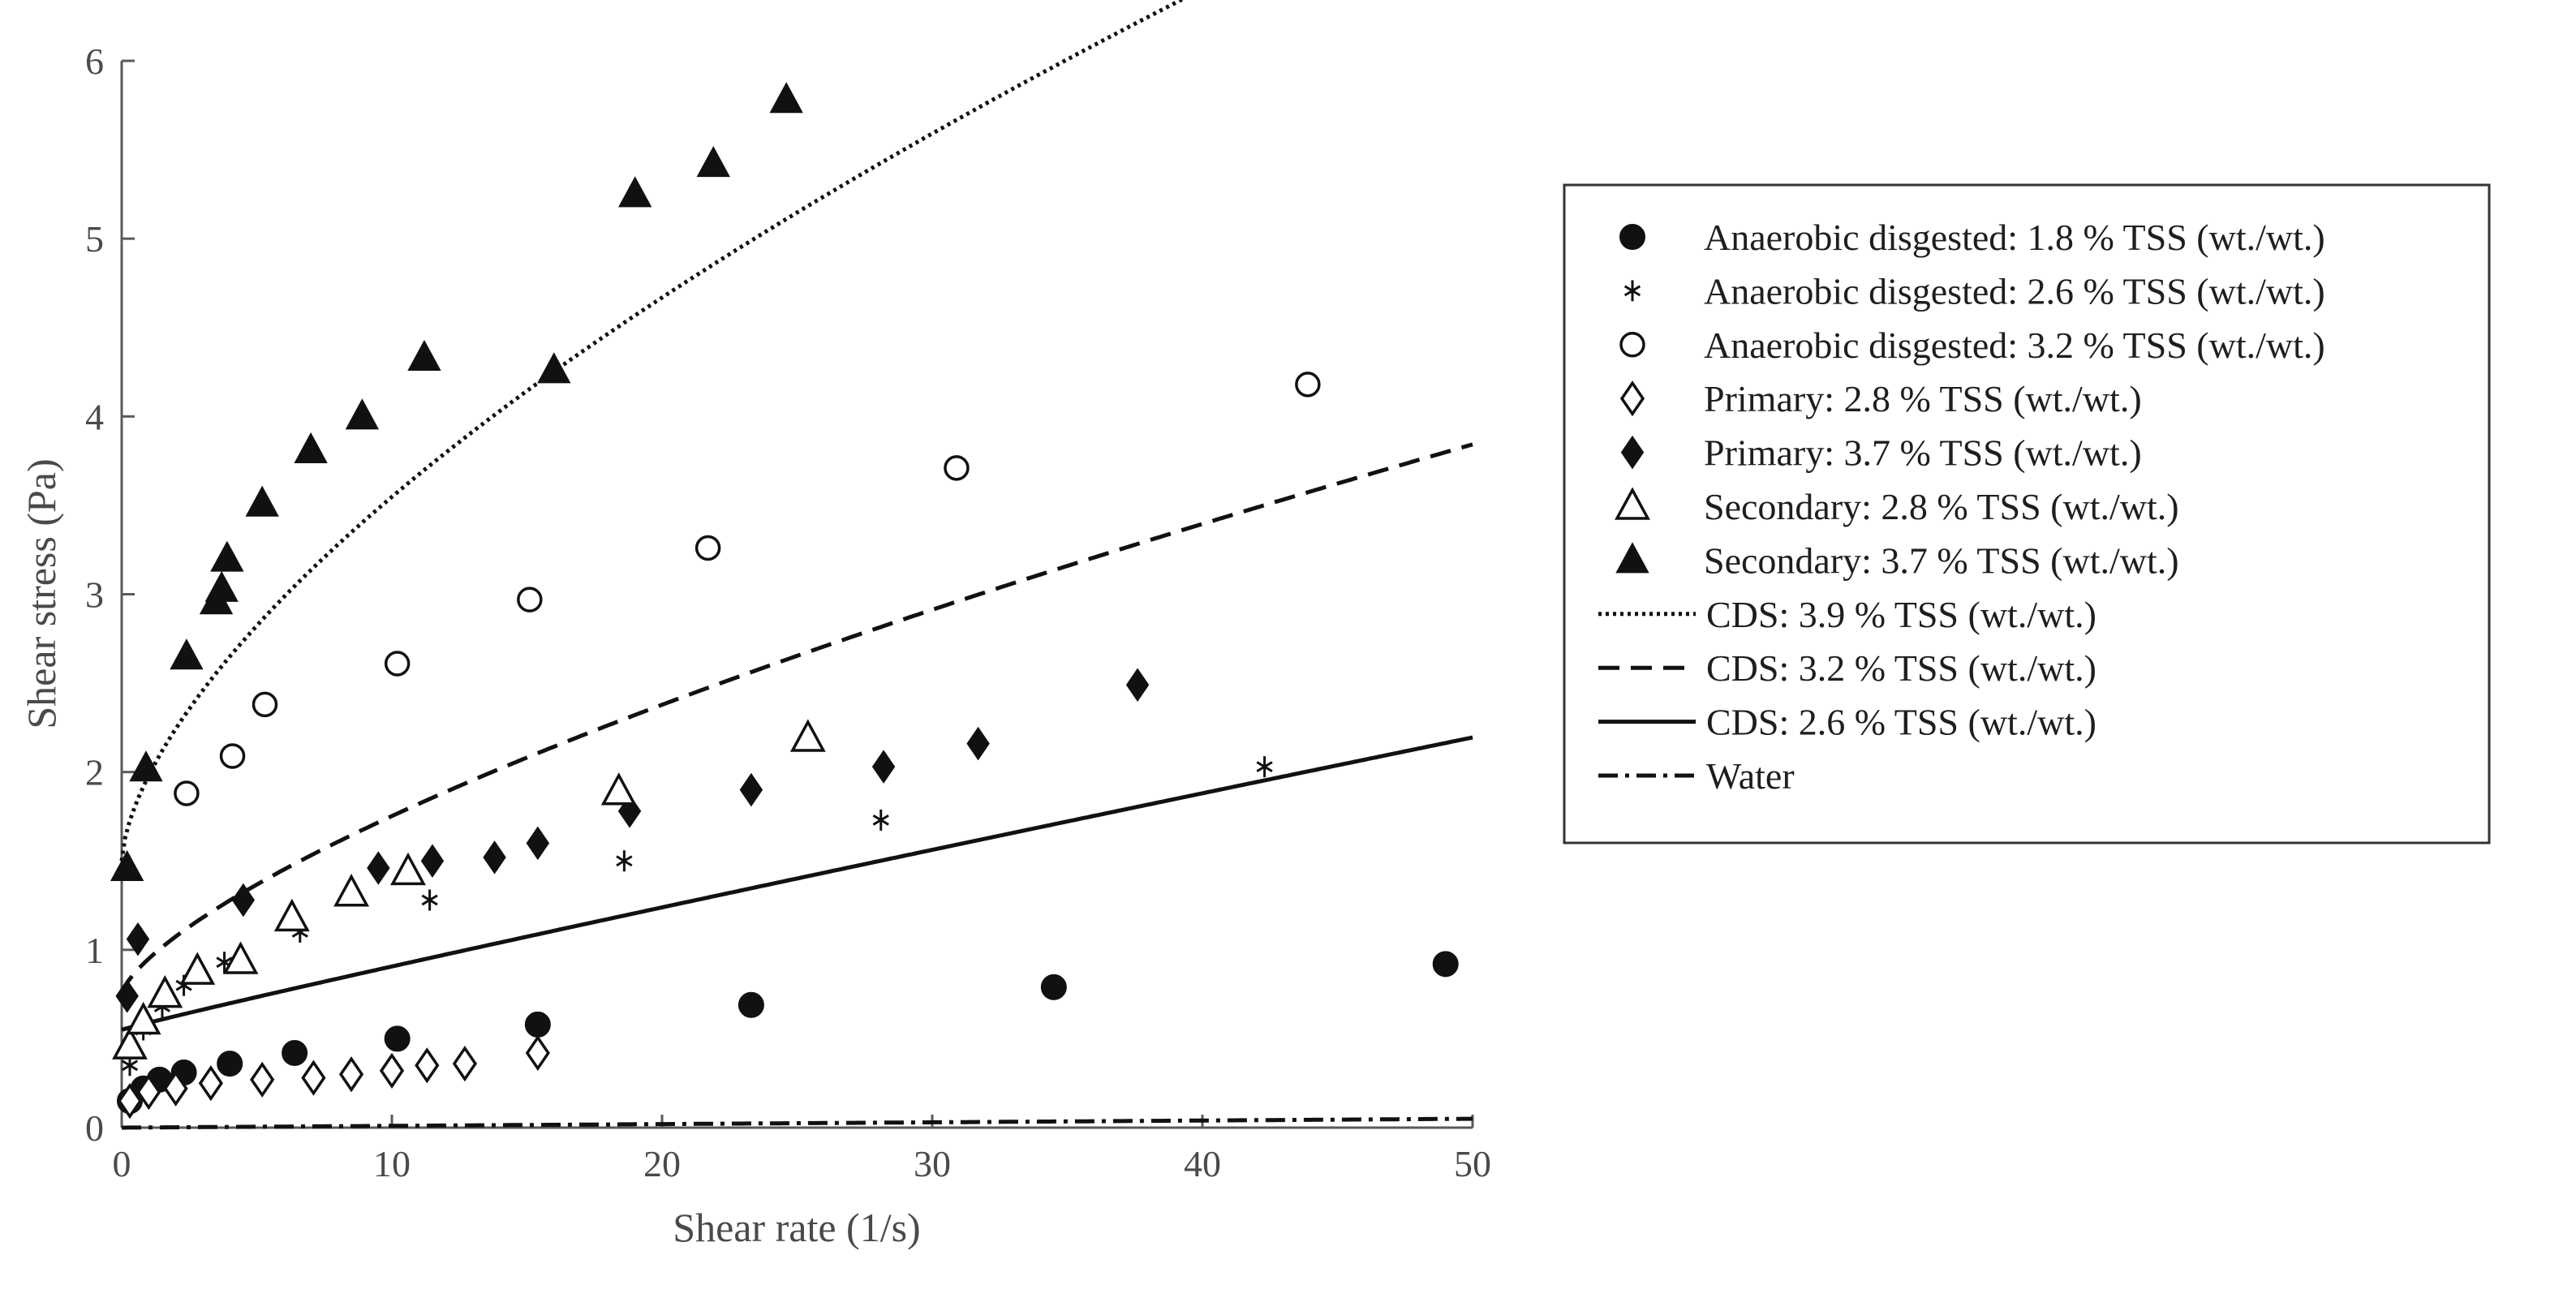 The height and width of the screenshot is (1298, 2576). Describe the element at coordinates (932, 1163) in the screenshot. I see `x-tick-label: 30` at that location.